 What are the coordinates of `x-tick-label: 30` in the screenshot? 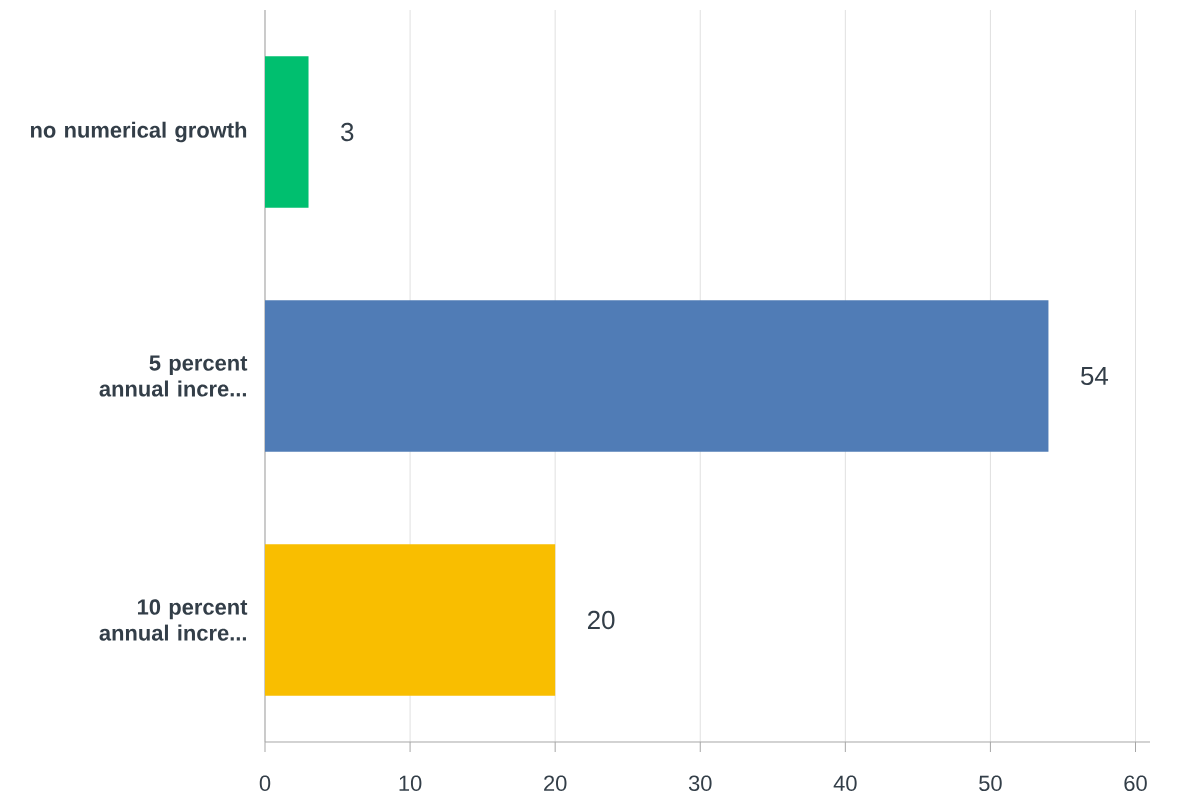 It's located at (700, 783).